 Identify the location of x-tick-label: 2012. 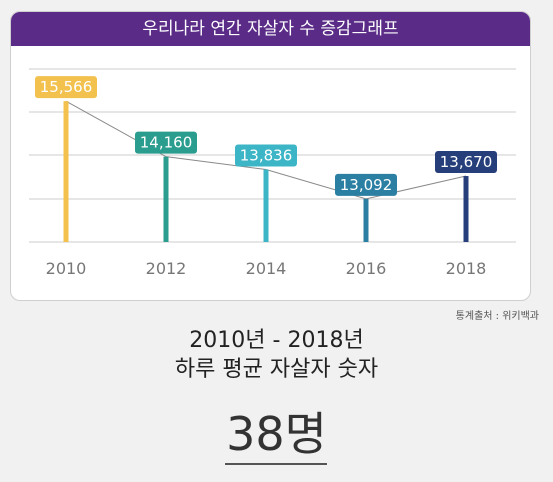
(166, 268).